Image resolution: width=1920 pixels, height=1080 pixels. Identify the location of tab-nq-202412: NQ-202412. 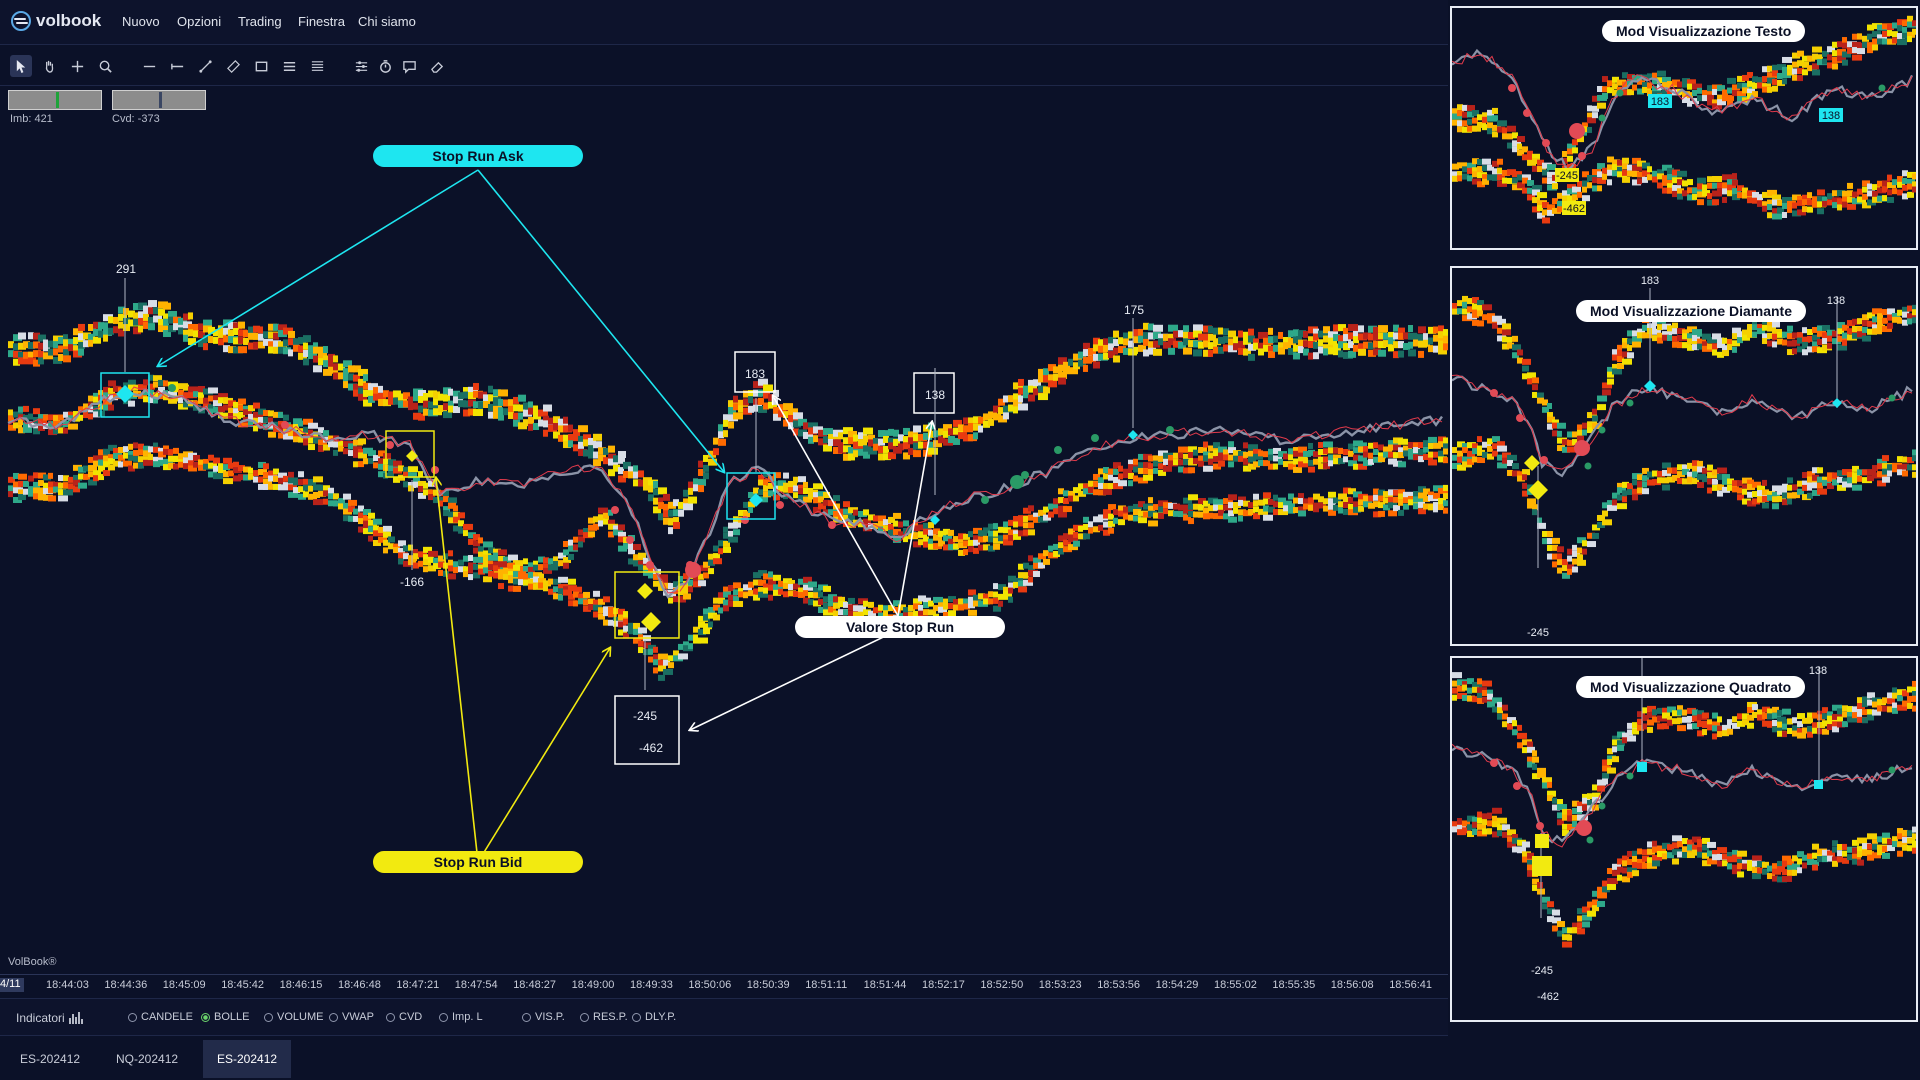
(147, 1059).